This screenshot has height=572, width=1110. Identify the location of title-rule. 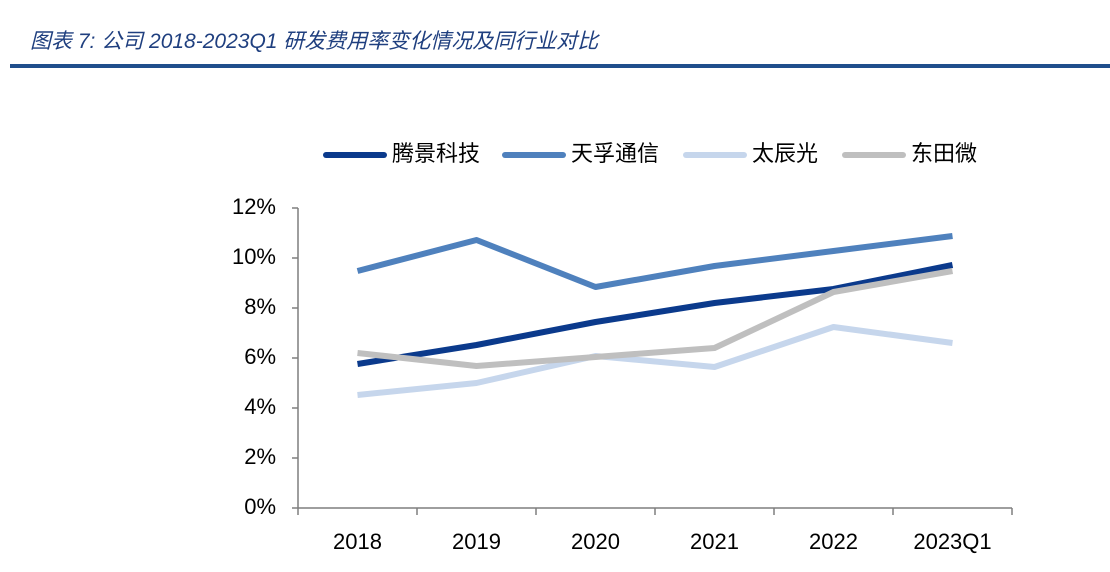
(560, 66).